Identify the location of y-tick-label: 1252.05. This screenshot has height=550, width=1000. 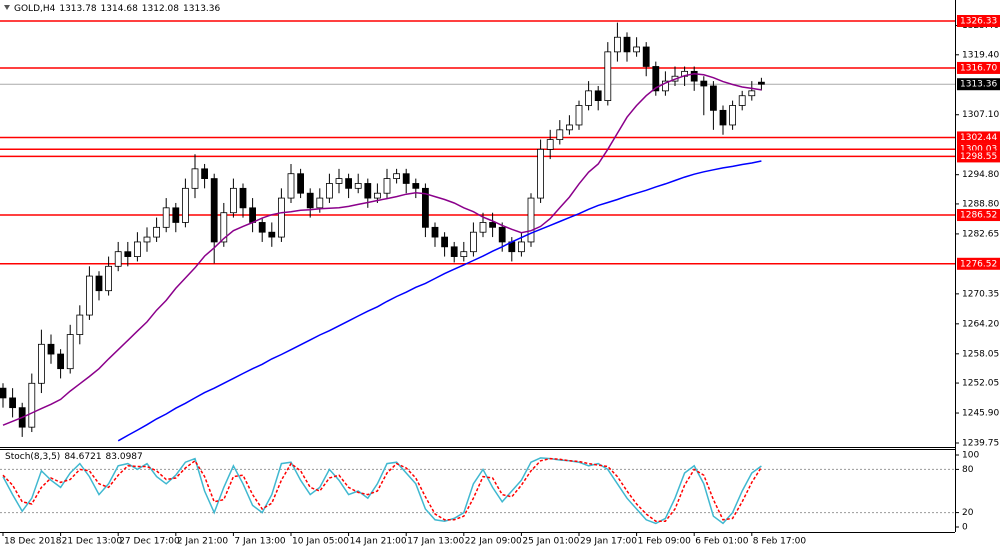
(980, 384).